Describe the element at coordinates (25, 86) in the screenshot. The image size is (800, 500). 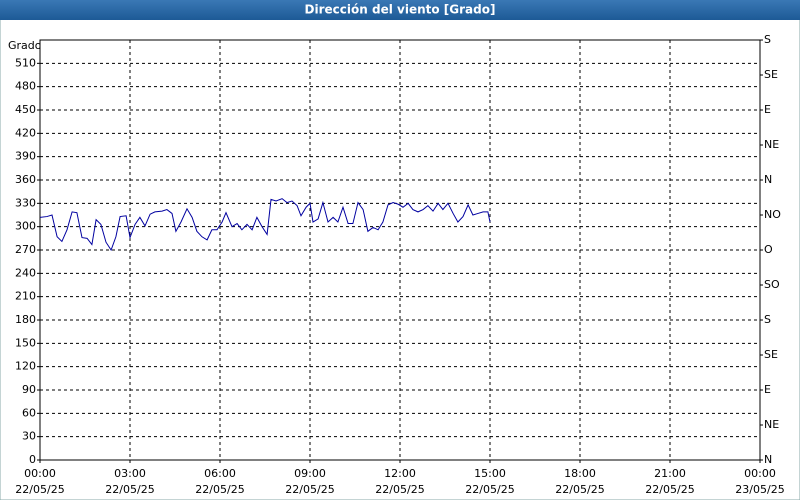
I see `y-tick-label: 480` at that location.